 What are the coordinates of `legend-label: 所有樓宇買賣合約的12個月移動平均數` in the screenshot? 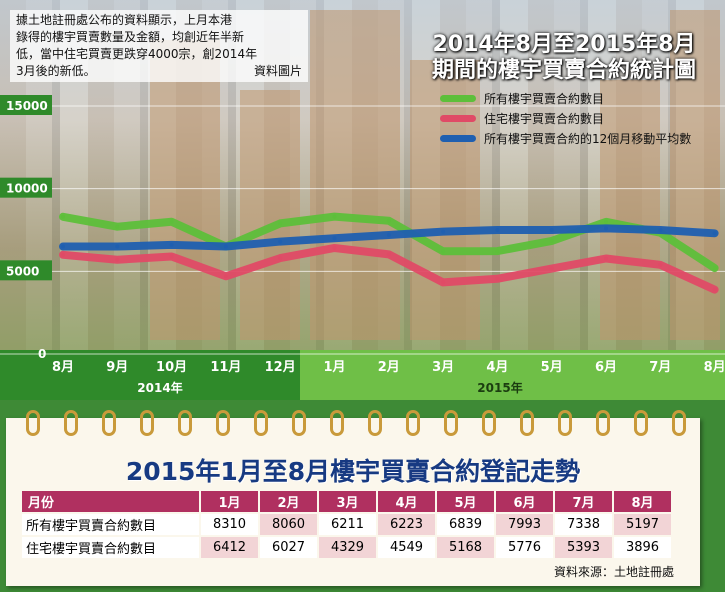 It's located at (588, 138).